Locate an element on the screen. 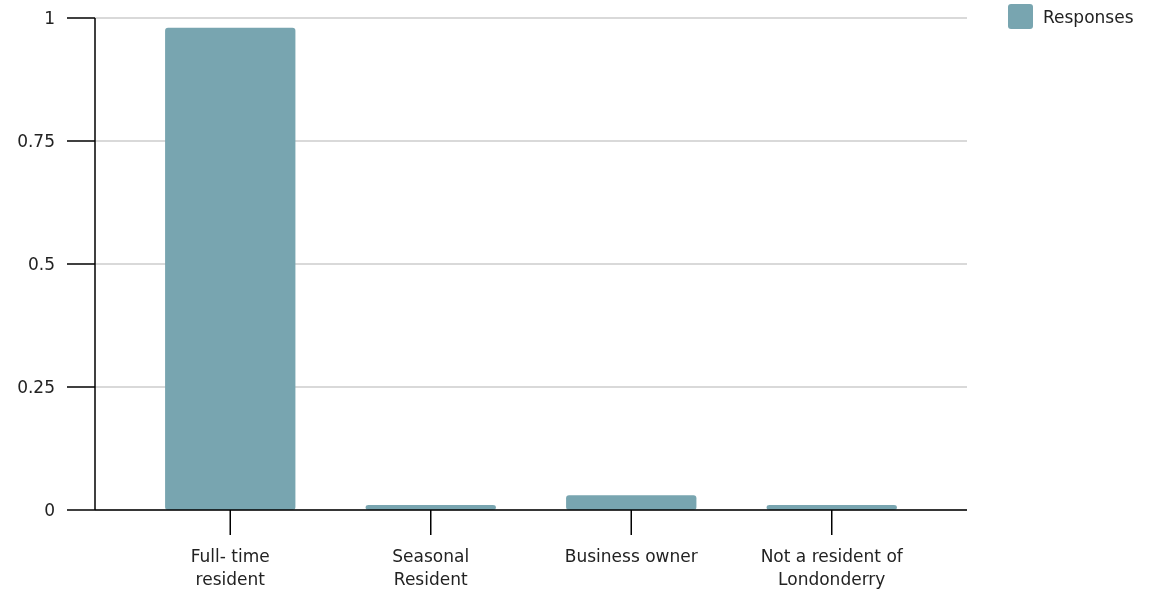  y-tick-label: 0 is located at coordinates (49, 509).